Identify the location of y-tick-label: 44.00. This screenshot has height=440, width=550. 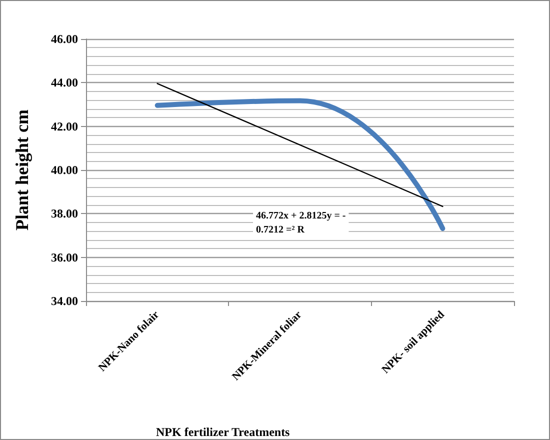
(64, 83).